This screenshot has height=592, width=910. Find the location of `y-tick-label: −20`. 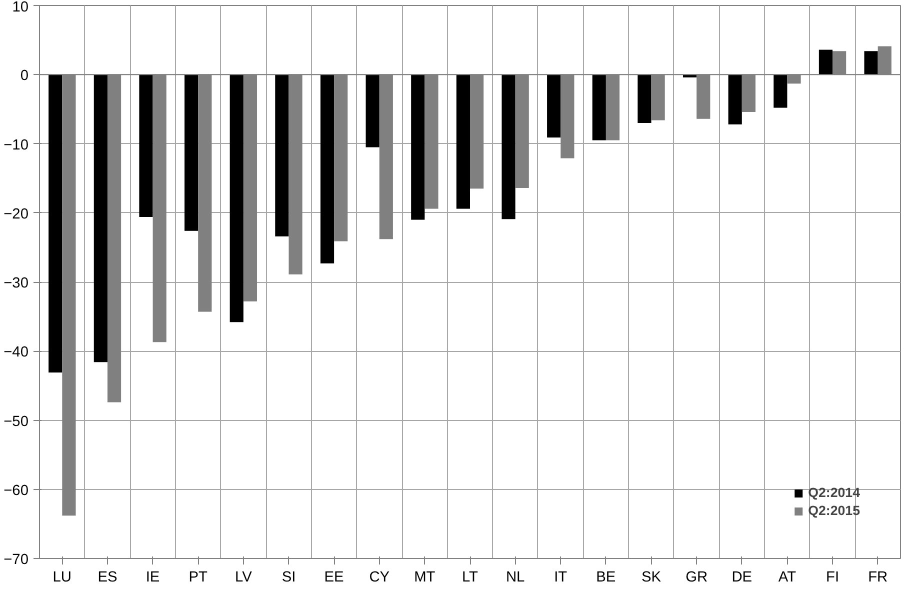

y-tick-label: −20 is located at coordinates (16, 214).